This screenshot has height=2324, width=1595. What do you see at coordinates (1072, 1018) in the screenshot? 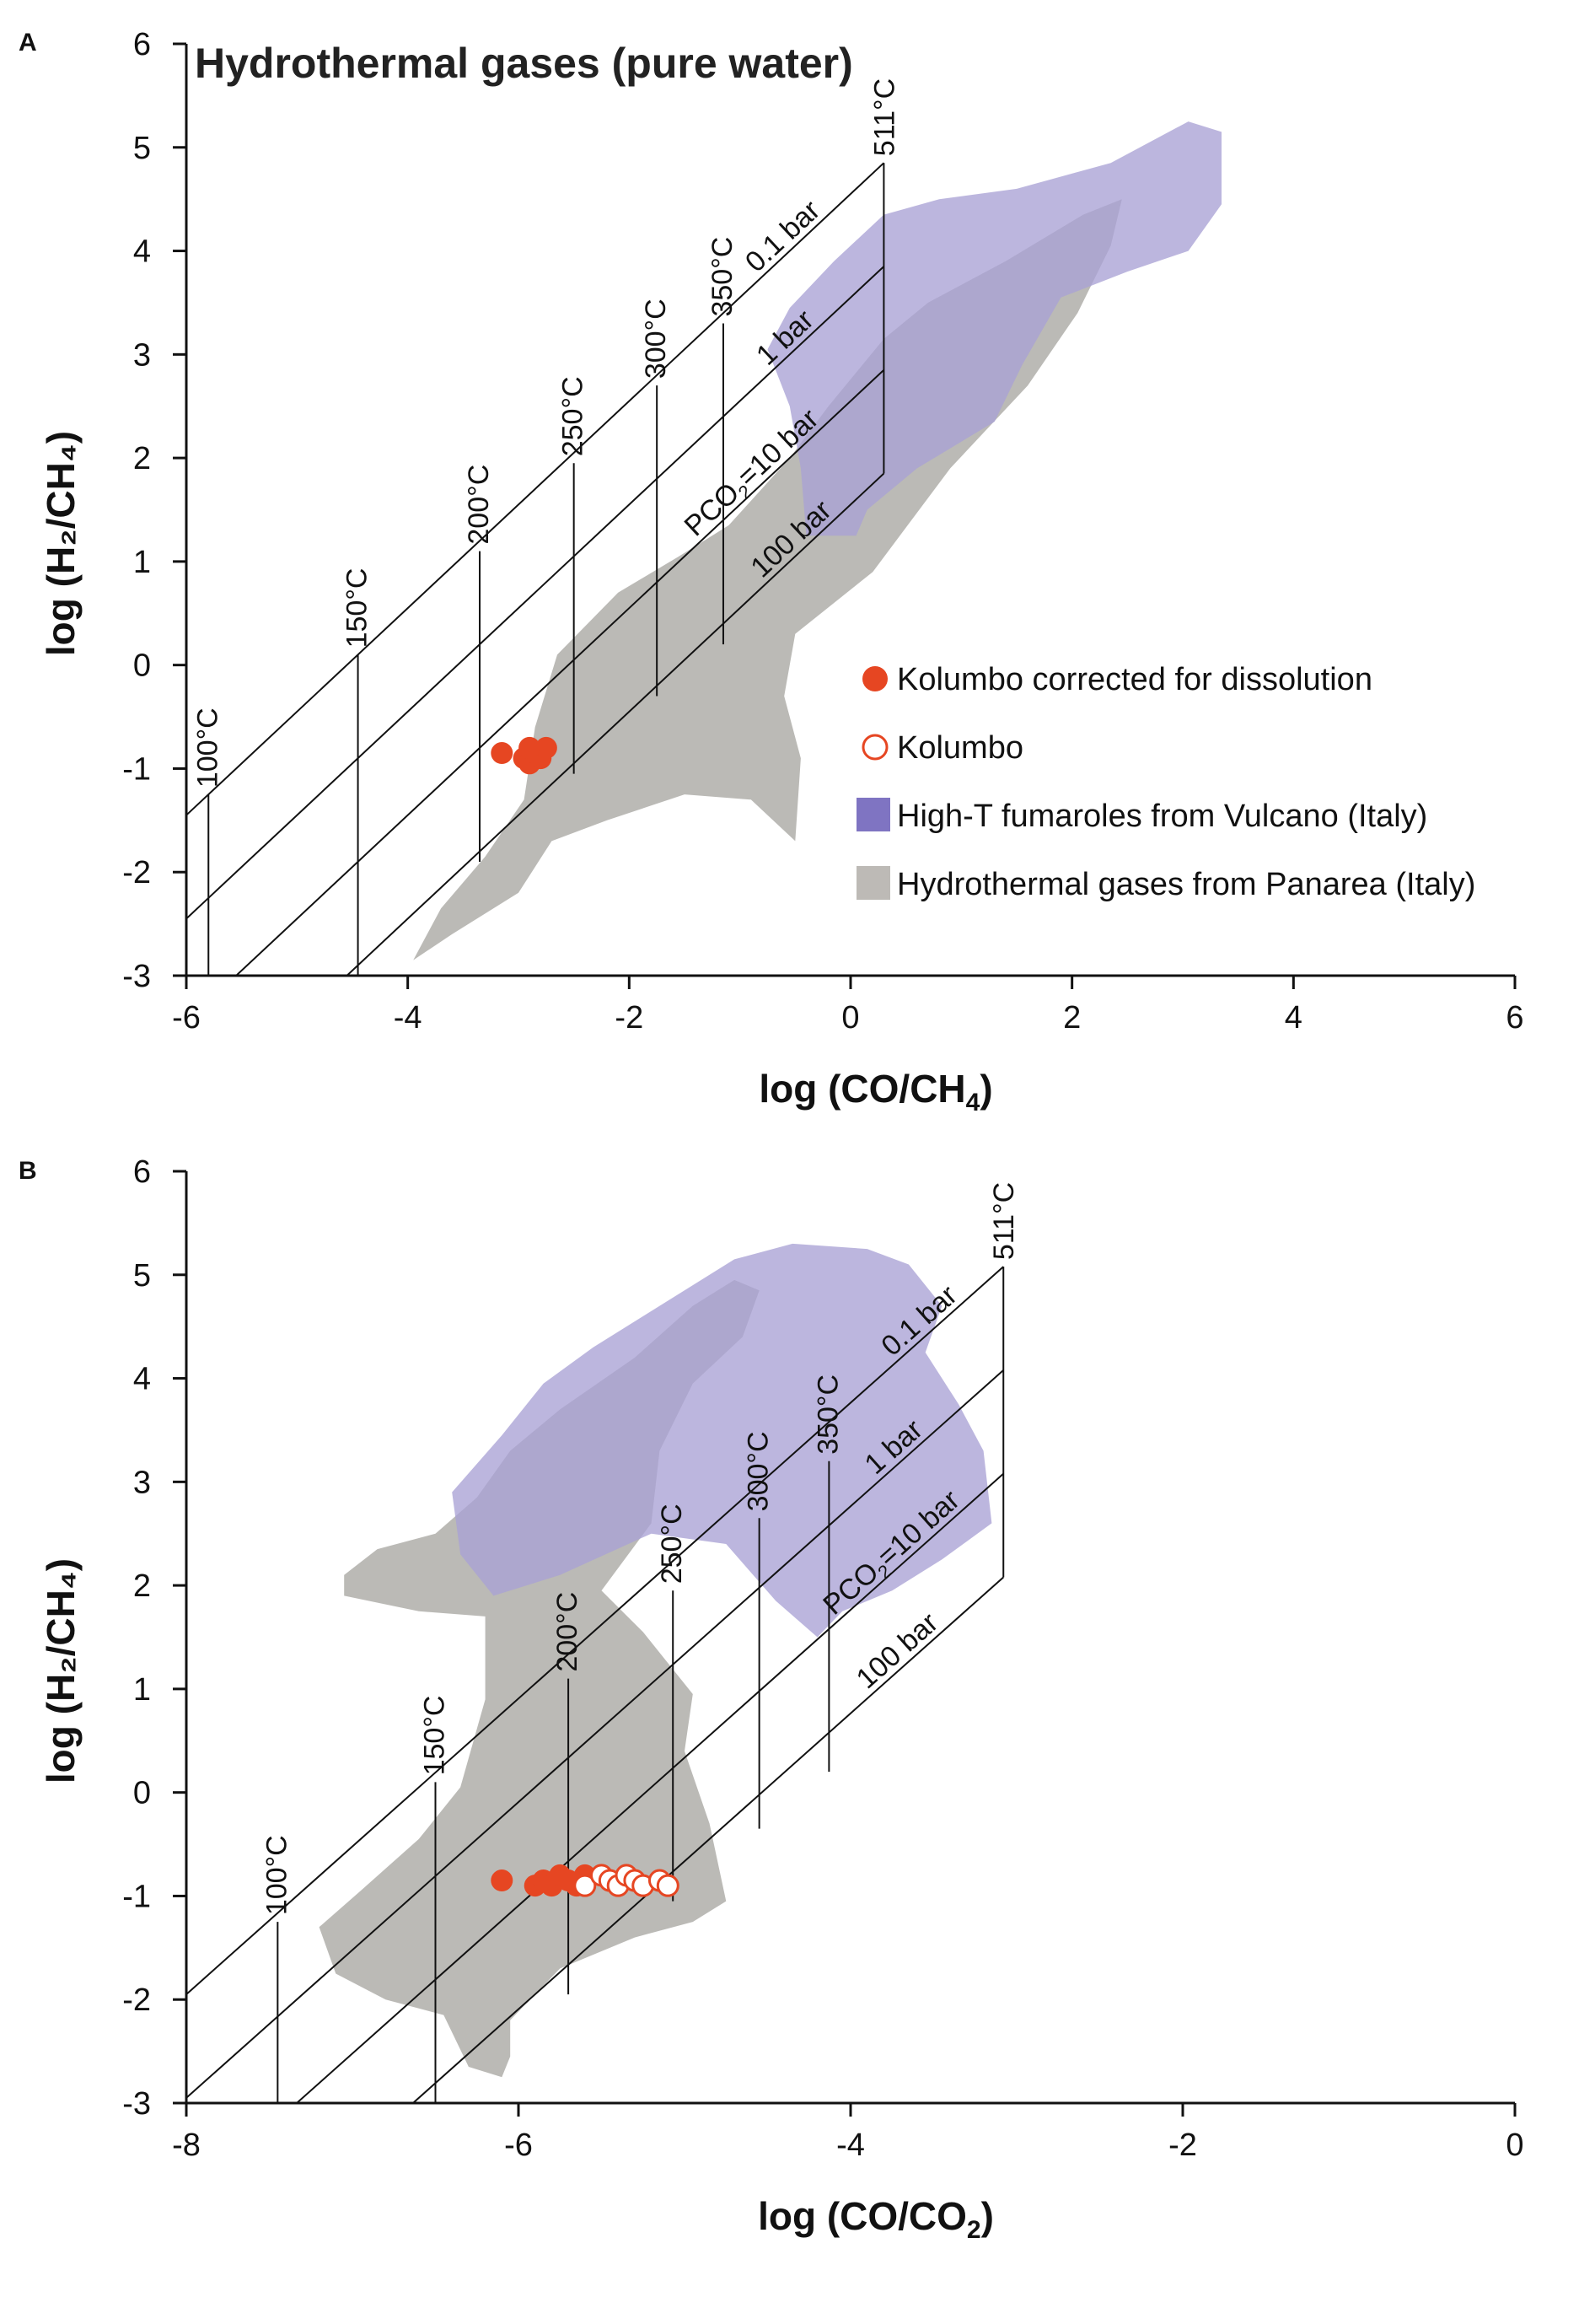
I see `x-tick-label: 2` at bounding box center [1072, 1018].